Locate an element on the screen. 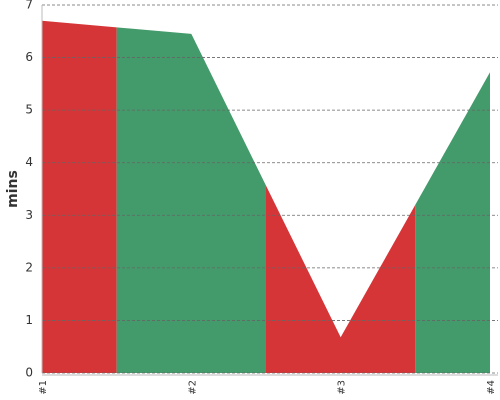  y-tick-label: 7 is located at coordinates (29, 6).